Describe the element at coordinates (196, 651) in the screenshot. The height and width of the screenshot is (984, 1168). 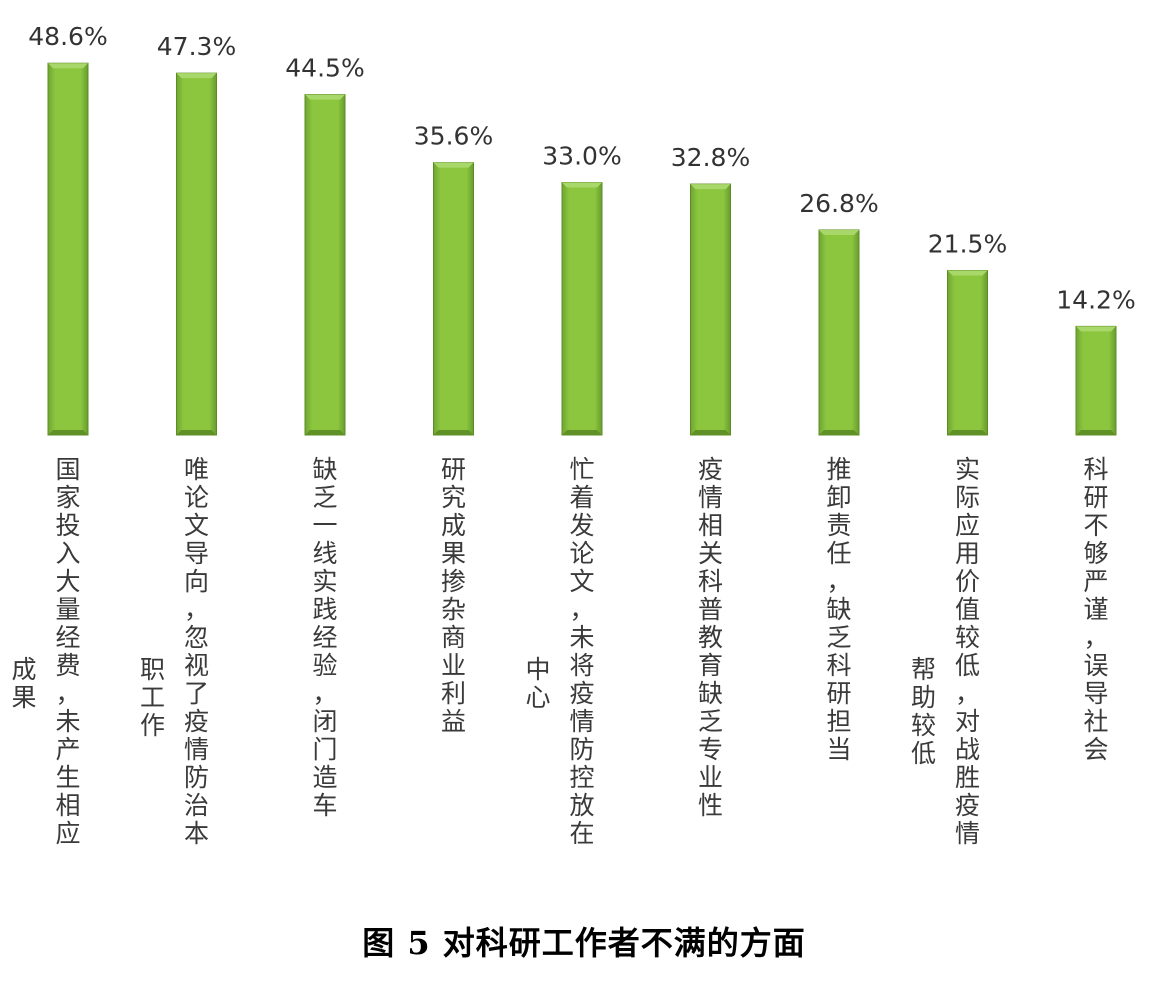
I see `category-label: 唯论文导向，忽视了疫情防治本` at that location.